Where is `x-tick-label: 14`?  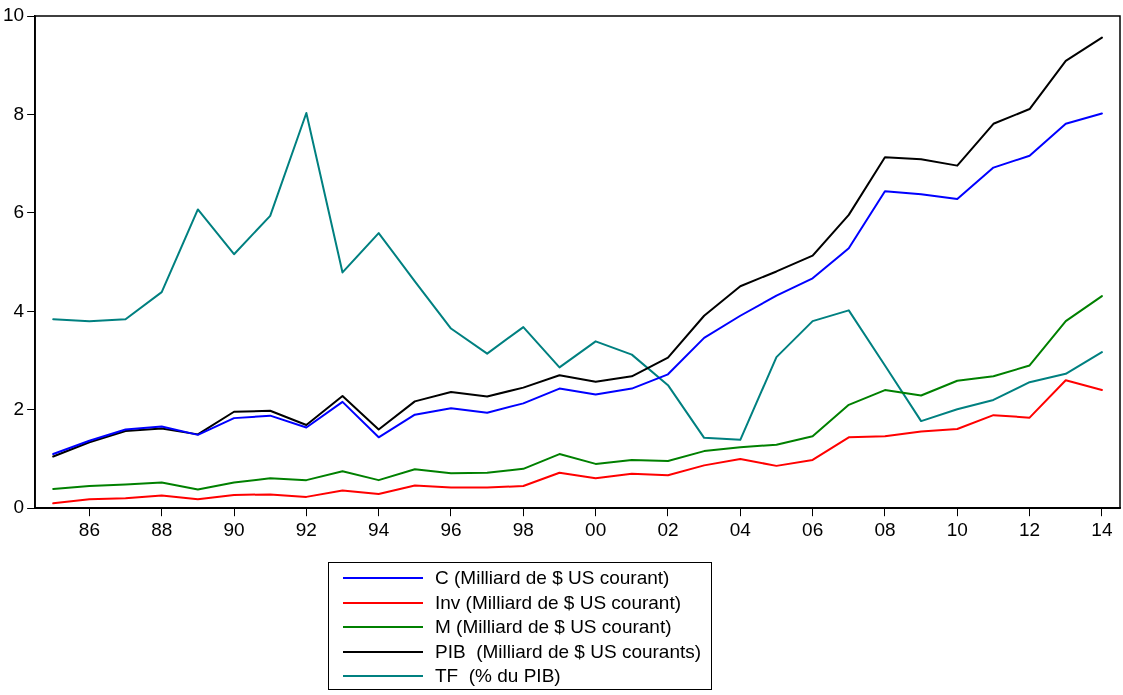 x-tick-label: 14 is located at coordinates (1102, 529).